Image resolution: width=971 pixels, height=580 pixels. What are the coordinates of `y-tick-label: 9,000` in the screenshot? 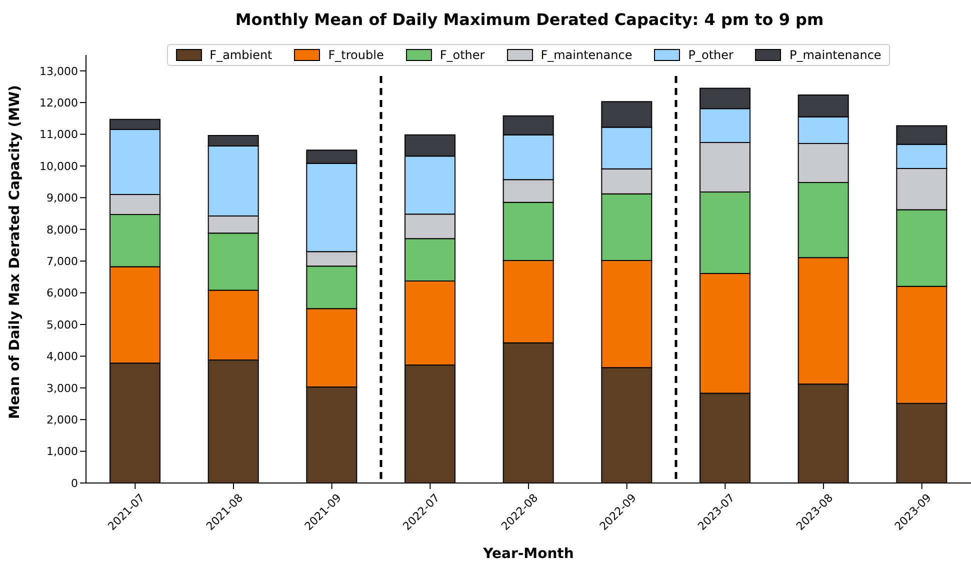 It's located at (62, 198).